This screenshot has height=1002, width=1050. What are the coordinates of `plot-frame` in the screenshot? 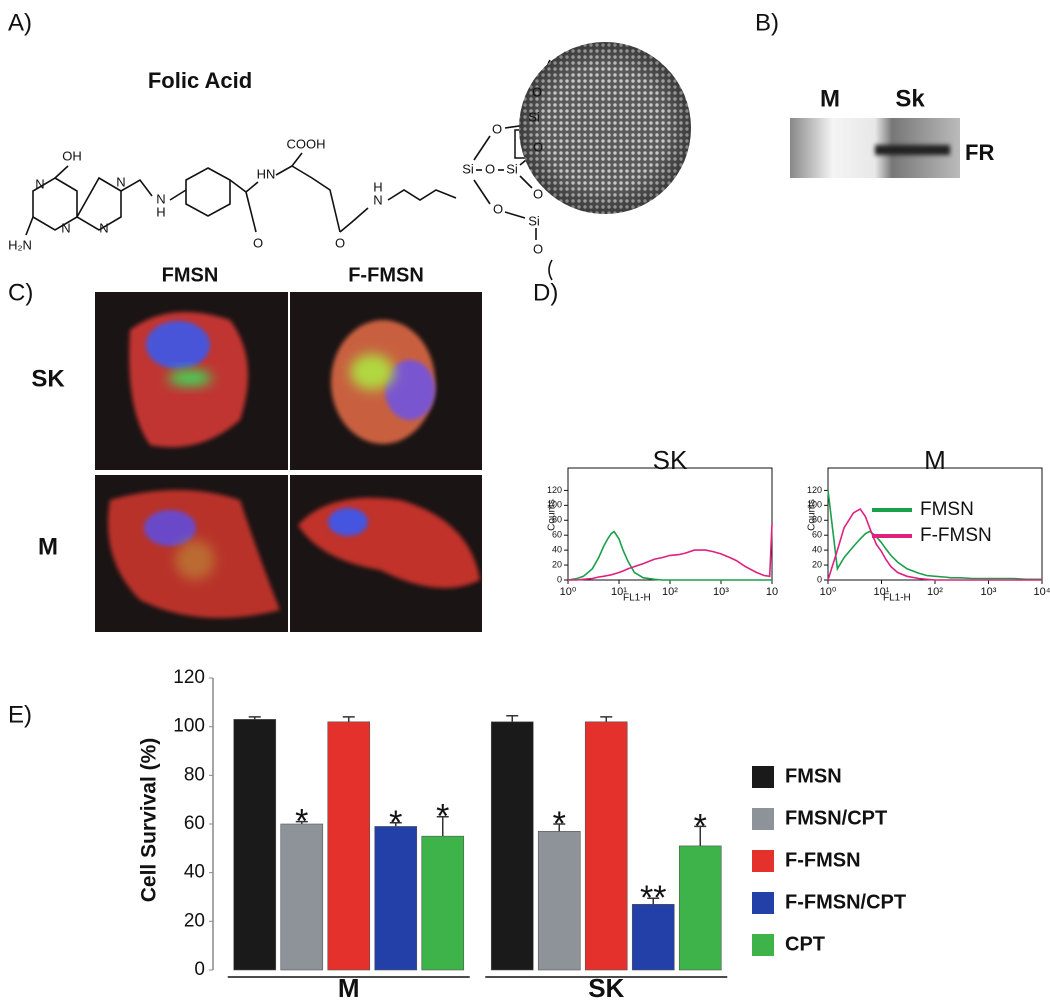 It's located at (935, 524).